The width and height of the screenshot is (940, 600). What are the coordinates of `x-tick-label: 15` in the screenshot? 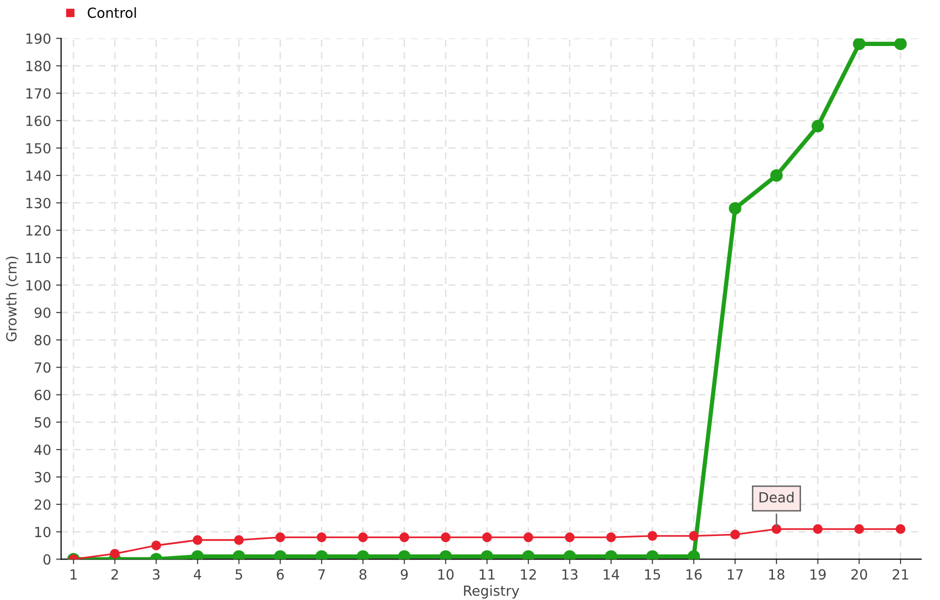 It's located at (652, 574).